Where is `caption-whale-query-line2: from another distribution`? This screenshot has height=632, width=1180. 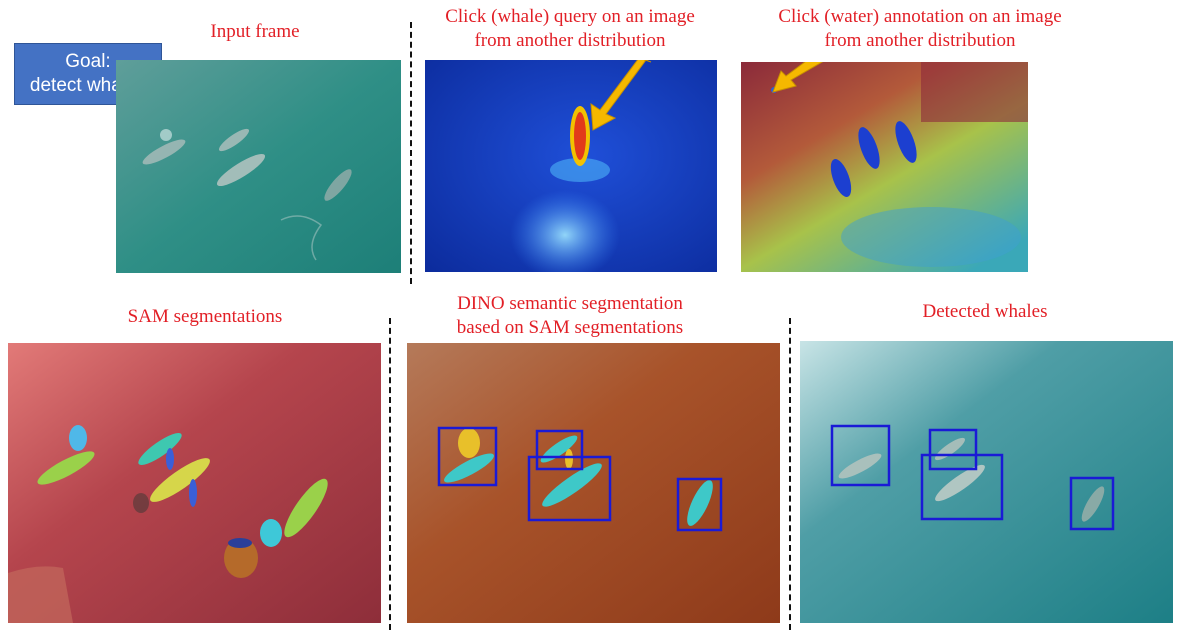
caption-whale-query-line2: from another distribution is located at coordinates (570, 40).